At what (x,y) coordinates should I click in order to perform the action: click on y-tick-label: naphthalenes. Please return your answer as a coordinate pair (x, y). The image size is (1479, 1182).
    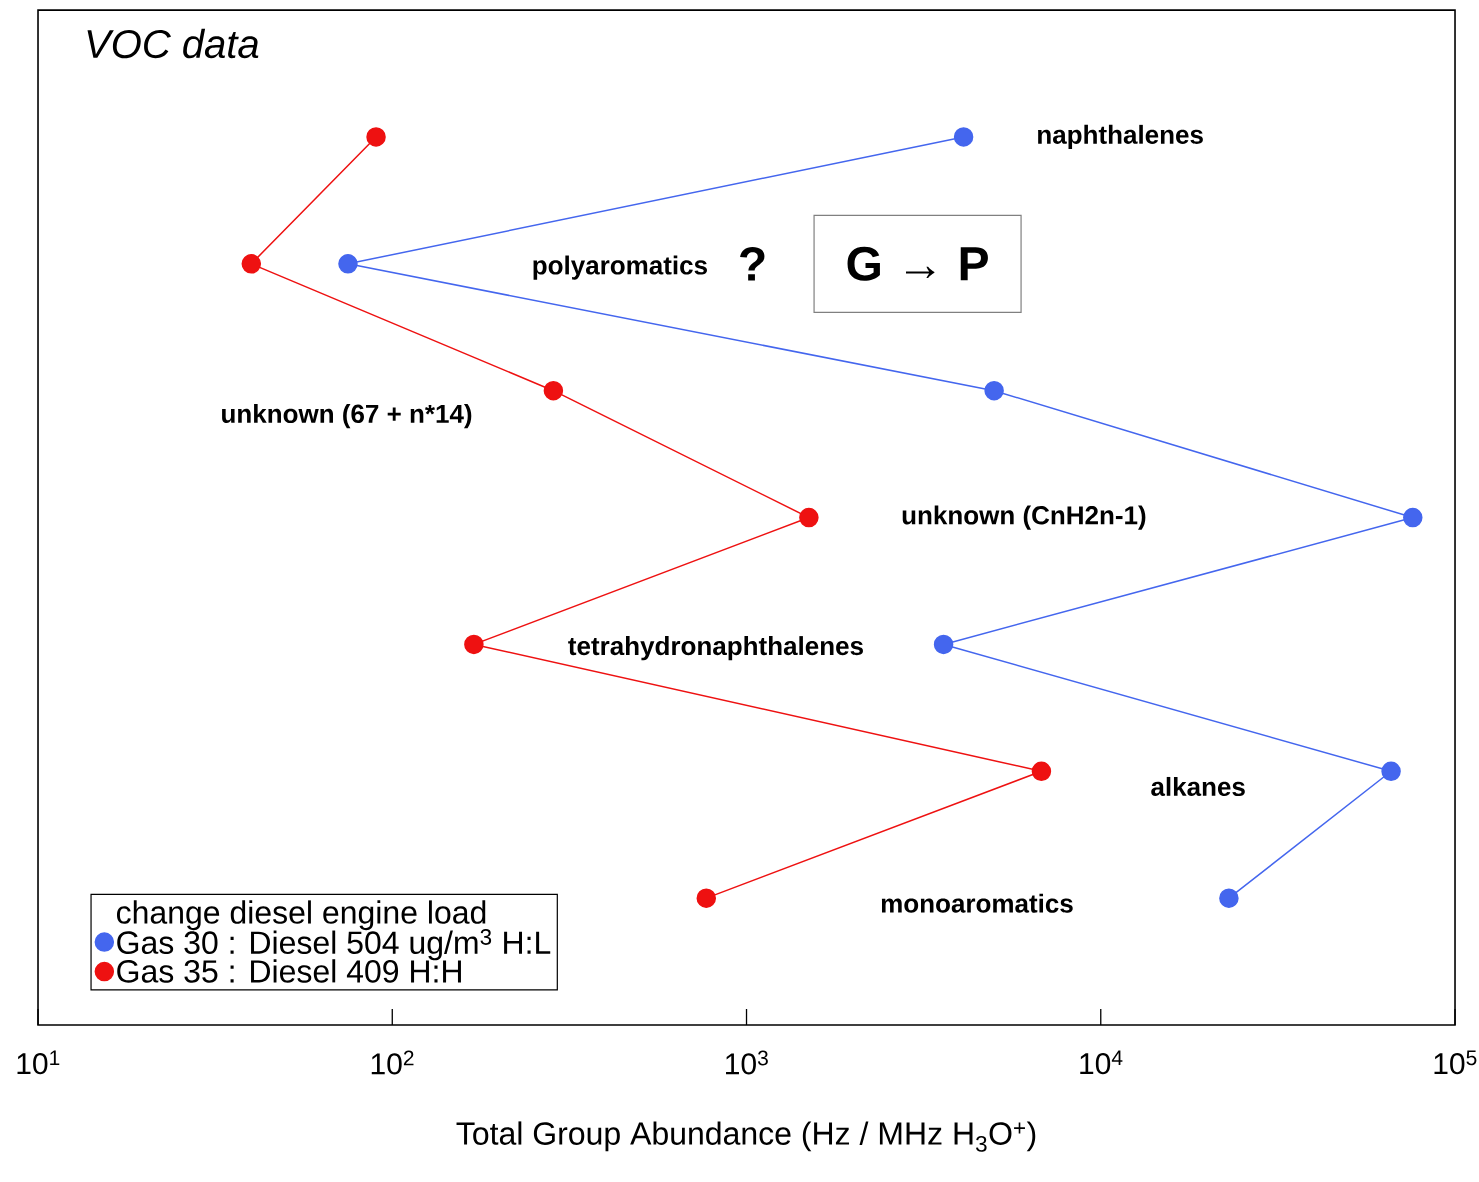
    Looking at the image, I should click on (1120, 137).